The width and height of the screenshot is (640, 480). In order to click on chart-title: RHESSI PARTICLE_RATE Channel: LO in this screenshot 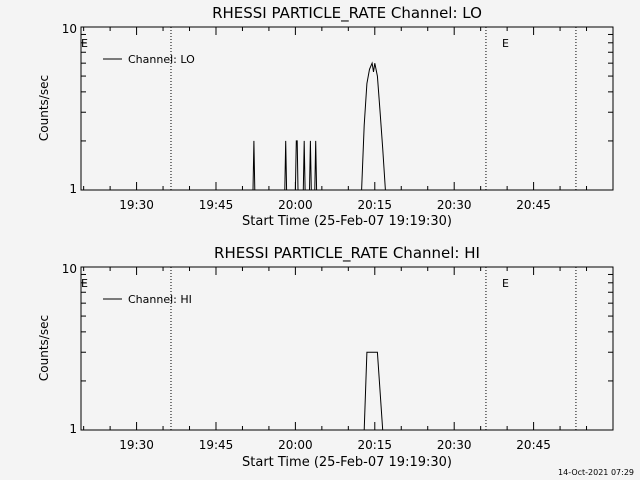, I will do `click(347, 13)`.